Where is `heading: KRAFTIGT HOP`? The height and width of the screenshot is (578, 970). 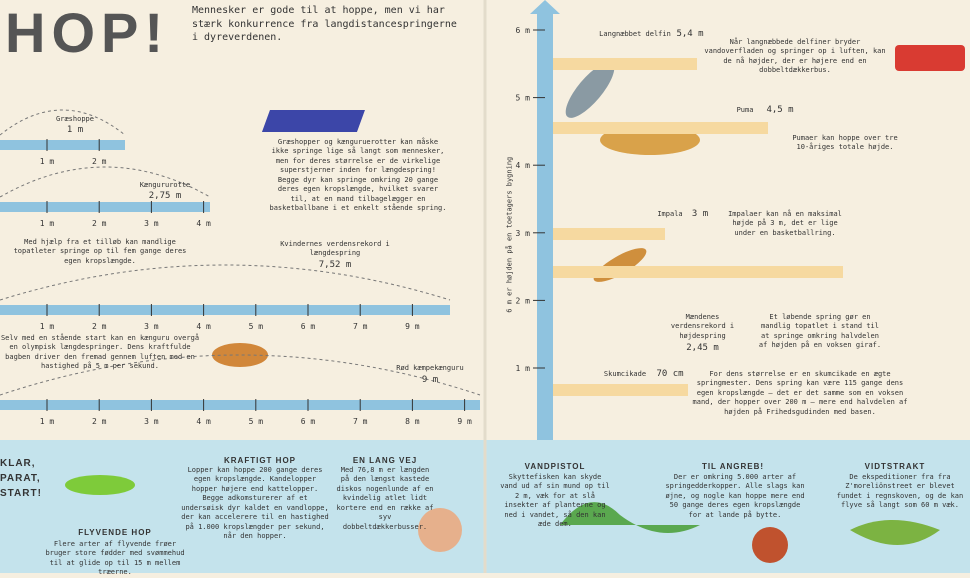 heading: KRAFTIGT HOP is located at coordinates (260, 460).